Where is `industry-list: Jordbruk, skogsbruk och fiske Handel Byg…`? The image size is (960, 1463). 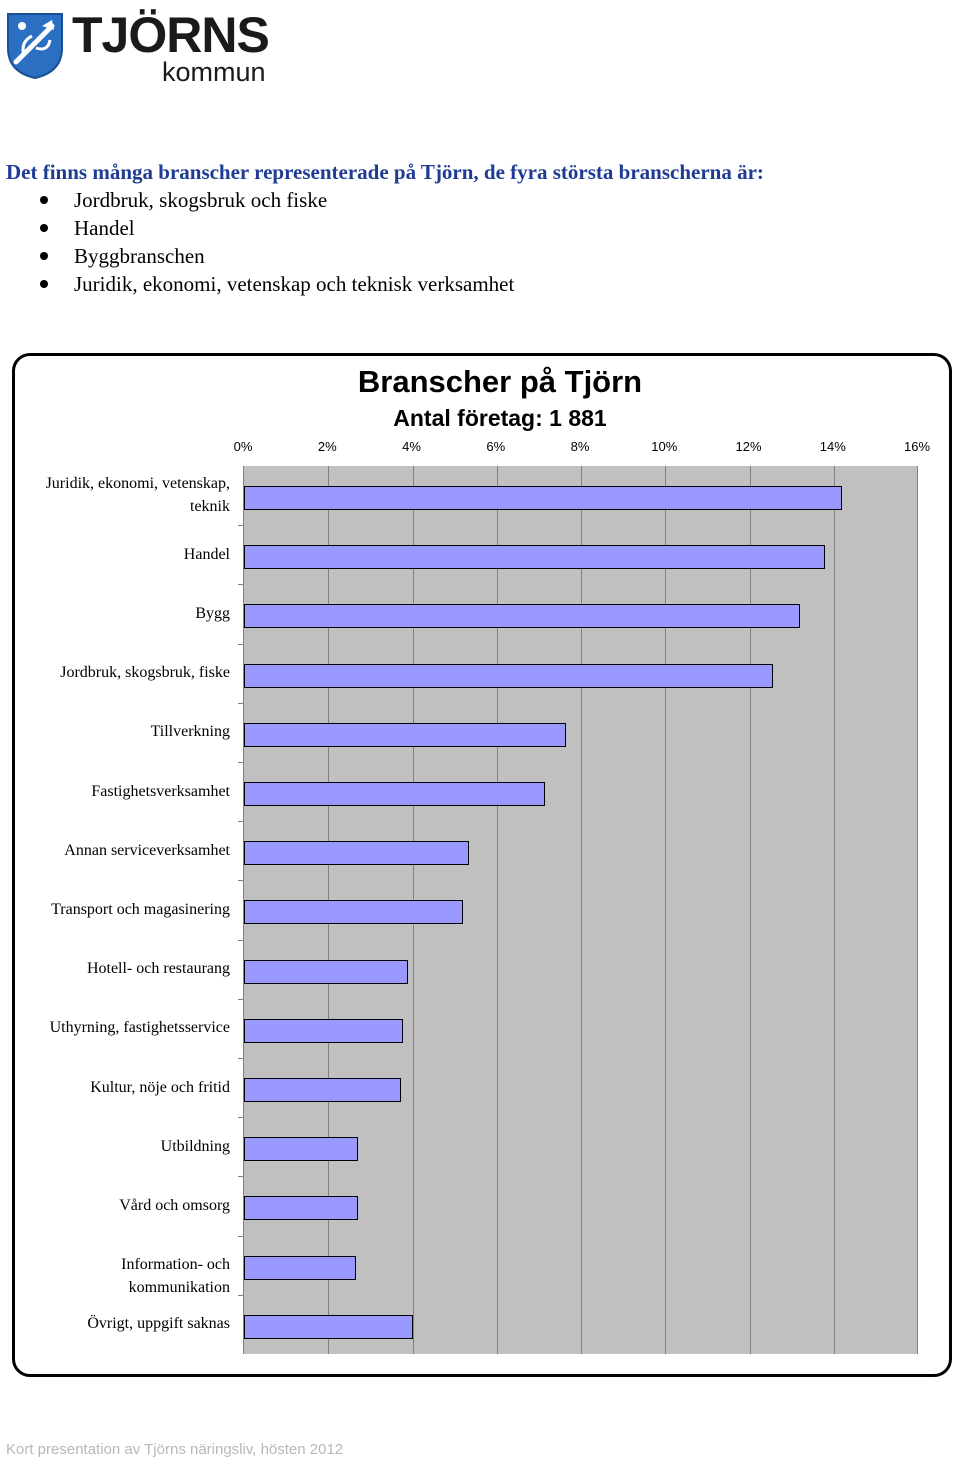 industry-list: Jordbruk, skogsbruk och fiske Handel Byg… is located at coordinates (476, 242).